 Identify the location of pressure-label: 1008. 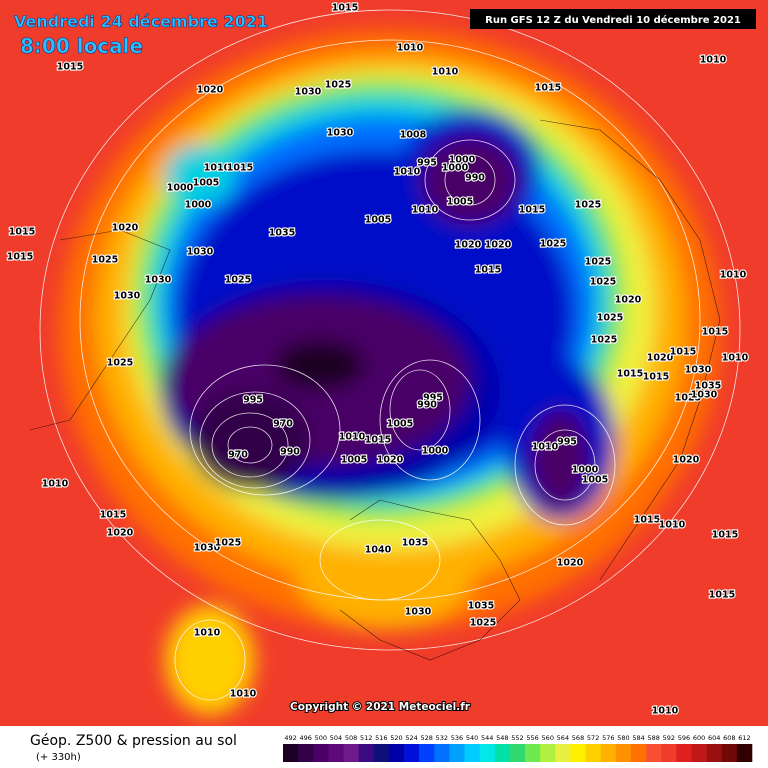
(413, 135).